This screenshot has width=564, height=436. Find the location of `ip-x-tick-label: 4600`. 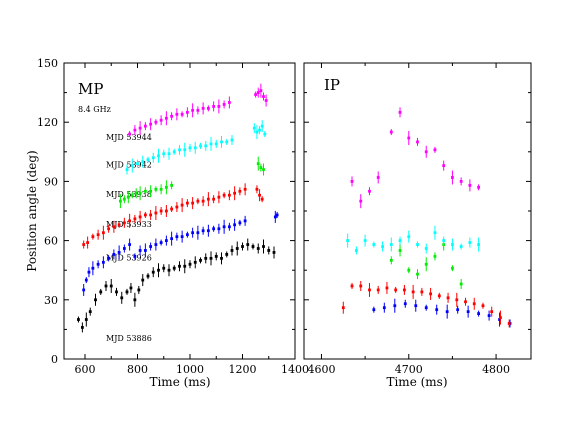

ip-x-tick-label: 4600 is located at coordinates (321, 369).